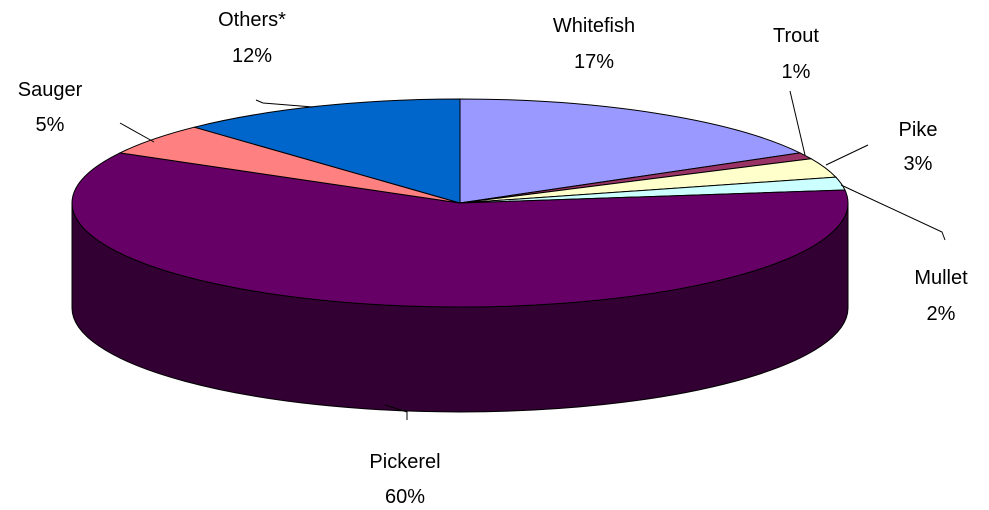 This screenshot has height=510, width=989. I want to click on leader-line-sauger, so click(137, 132).